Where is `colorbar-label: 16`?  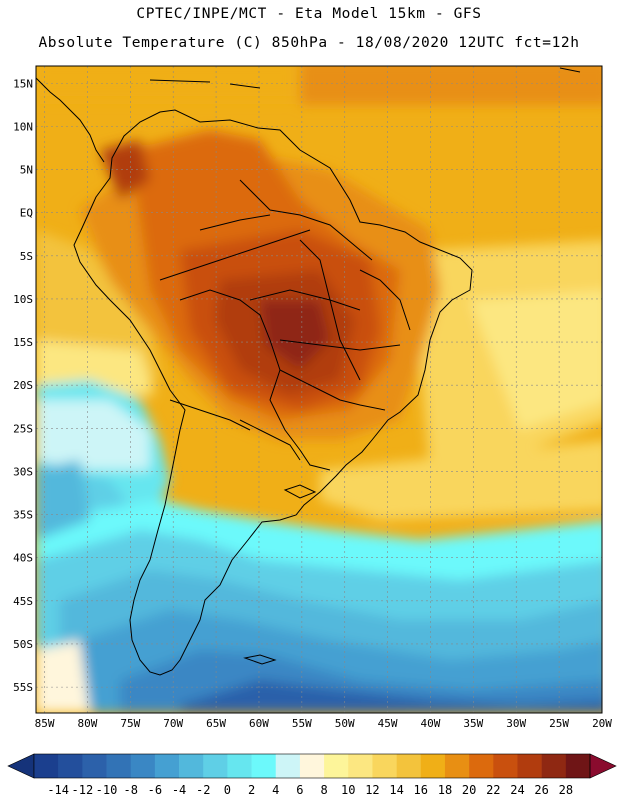 colorbar-label: 16 is located at coordinates (421, 790).